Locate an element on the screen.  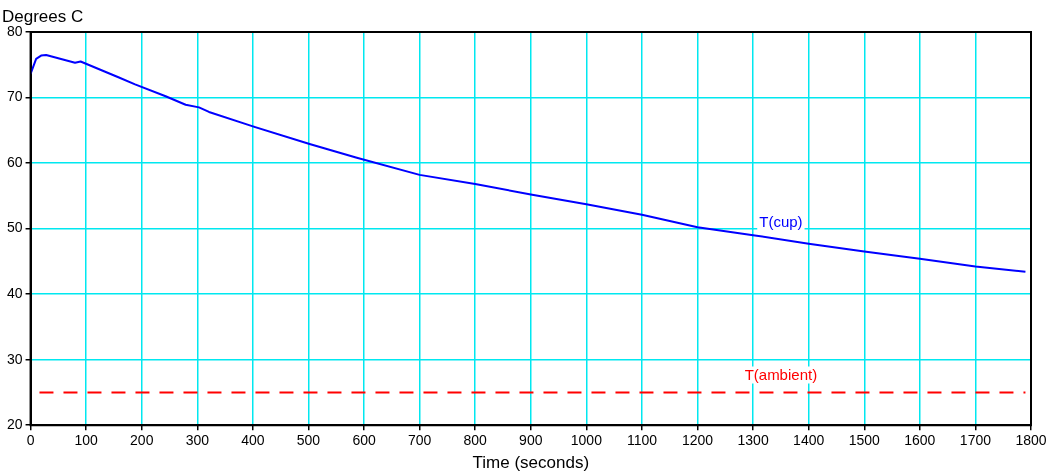
x-tick-label: 400 is located at coordinates (253, 440).